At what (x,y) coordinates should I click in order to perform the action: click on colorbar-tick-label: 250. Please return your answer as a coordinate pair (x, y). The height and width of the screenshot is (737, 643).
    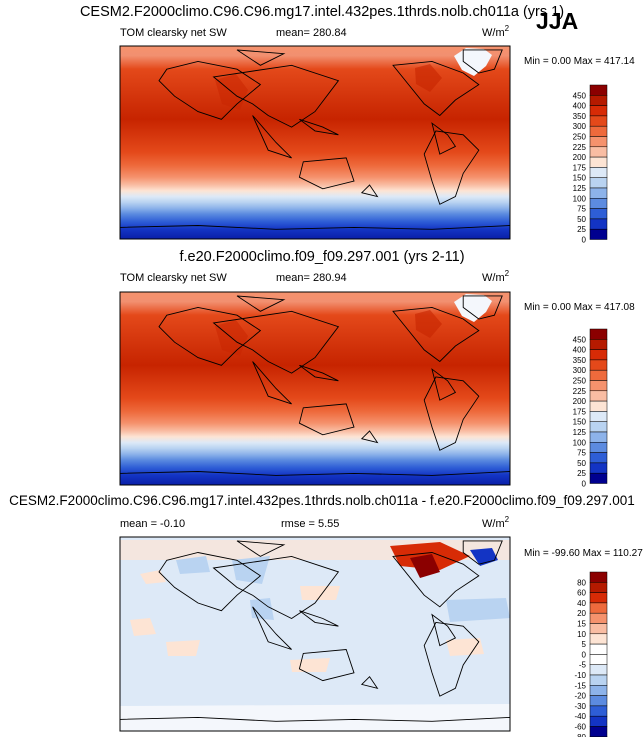
    Looking at the image, I should click on (580, 137).